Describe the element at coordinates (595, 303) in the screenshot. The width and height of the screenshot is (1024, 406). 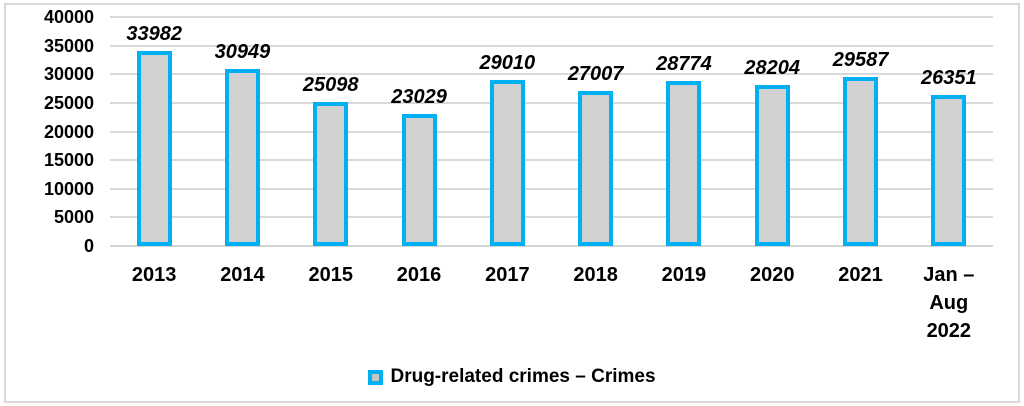
I see `x-tick-label: 2018` at that location.